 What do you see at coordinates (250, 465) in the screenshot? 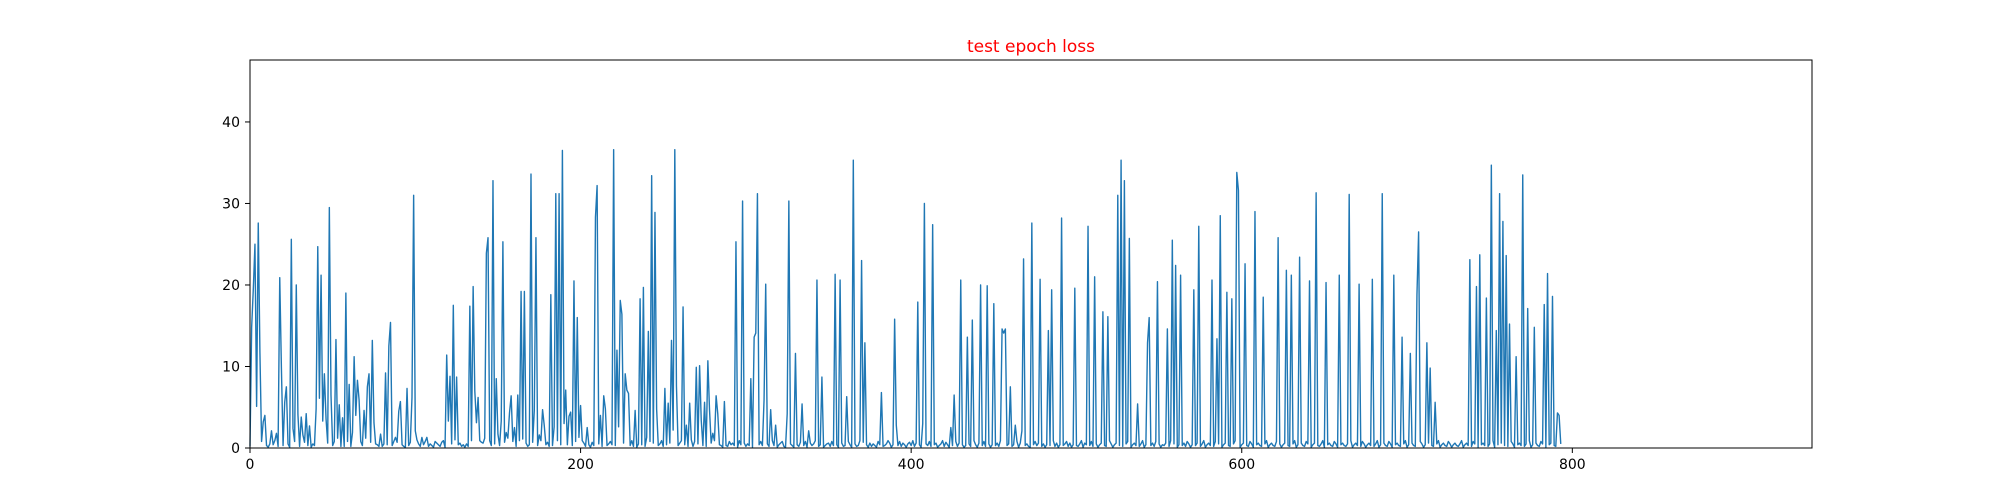
I see `x-tick-label: 0` at bounding box center [250, 465].